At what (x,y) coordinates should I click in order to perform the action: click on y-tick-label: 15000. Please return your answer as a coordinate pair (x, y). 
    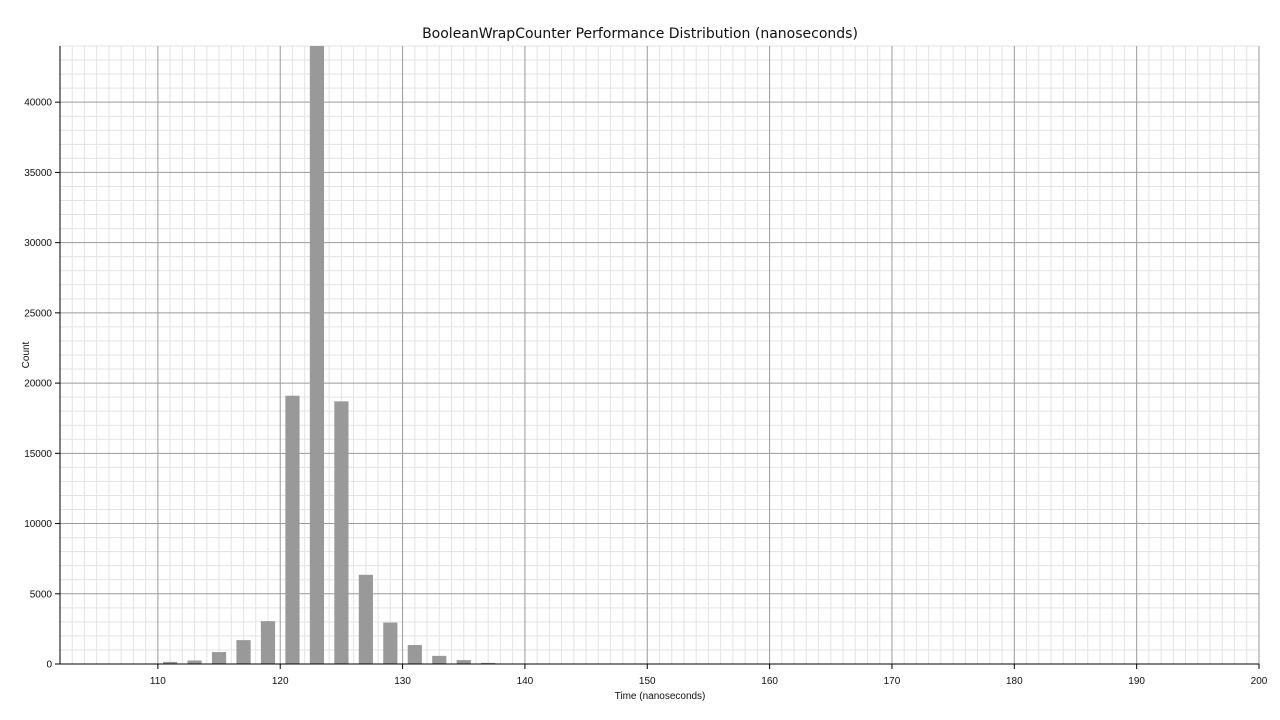
    Looking at the image, I should click on (38, 454).